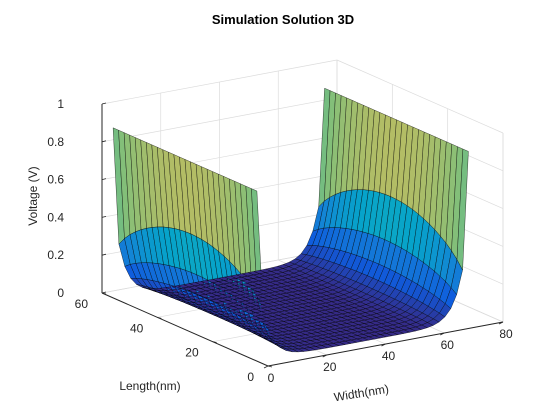 This screenshot has width=560, height=420. Describe the element at coordinates (271, 378) in the screenshot. I see `x-tick-label: 0` at that location.